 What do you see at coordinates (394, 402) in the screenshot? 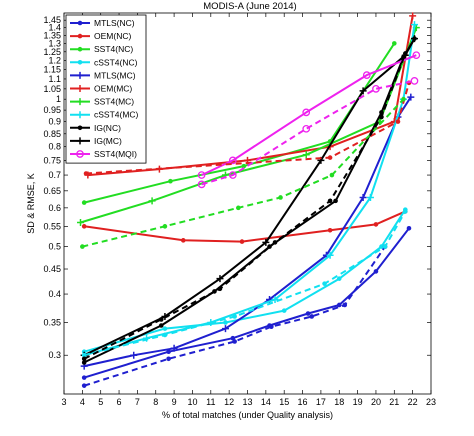
I see `x-tick-label: 21` at bounding box center [394, 402].